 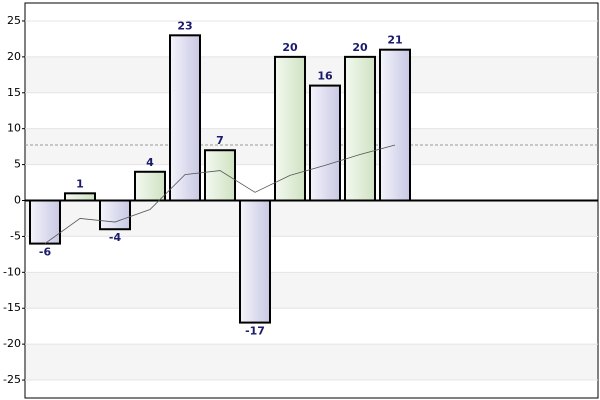 What do you see at coordinates (15, 235) in the screenshot?
I see `y-tick-label: -5` at bounding box center [15, 235].